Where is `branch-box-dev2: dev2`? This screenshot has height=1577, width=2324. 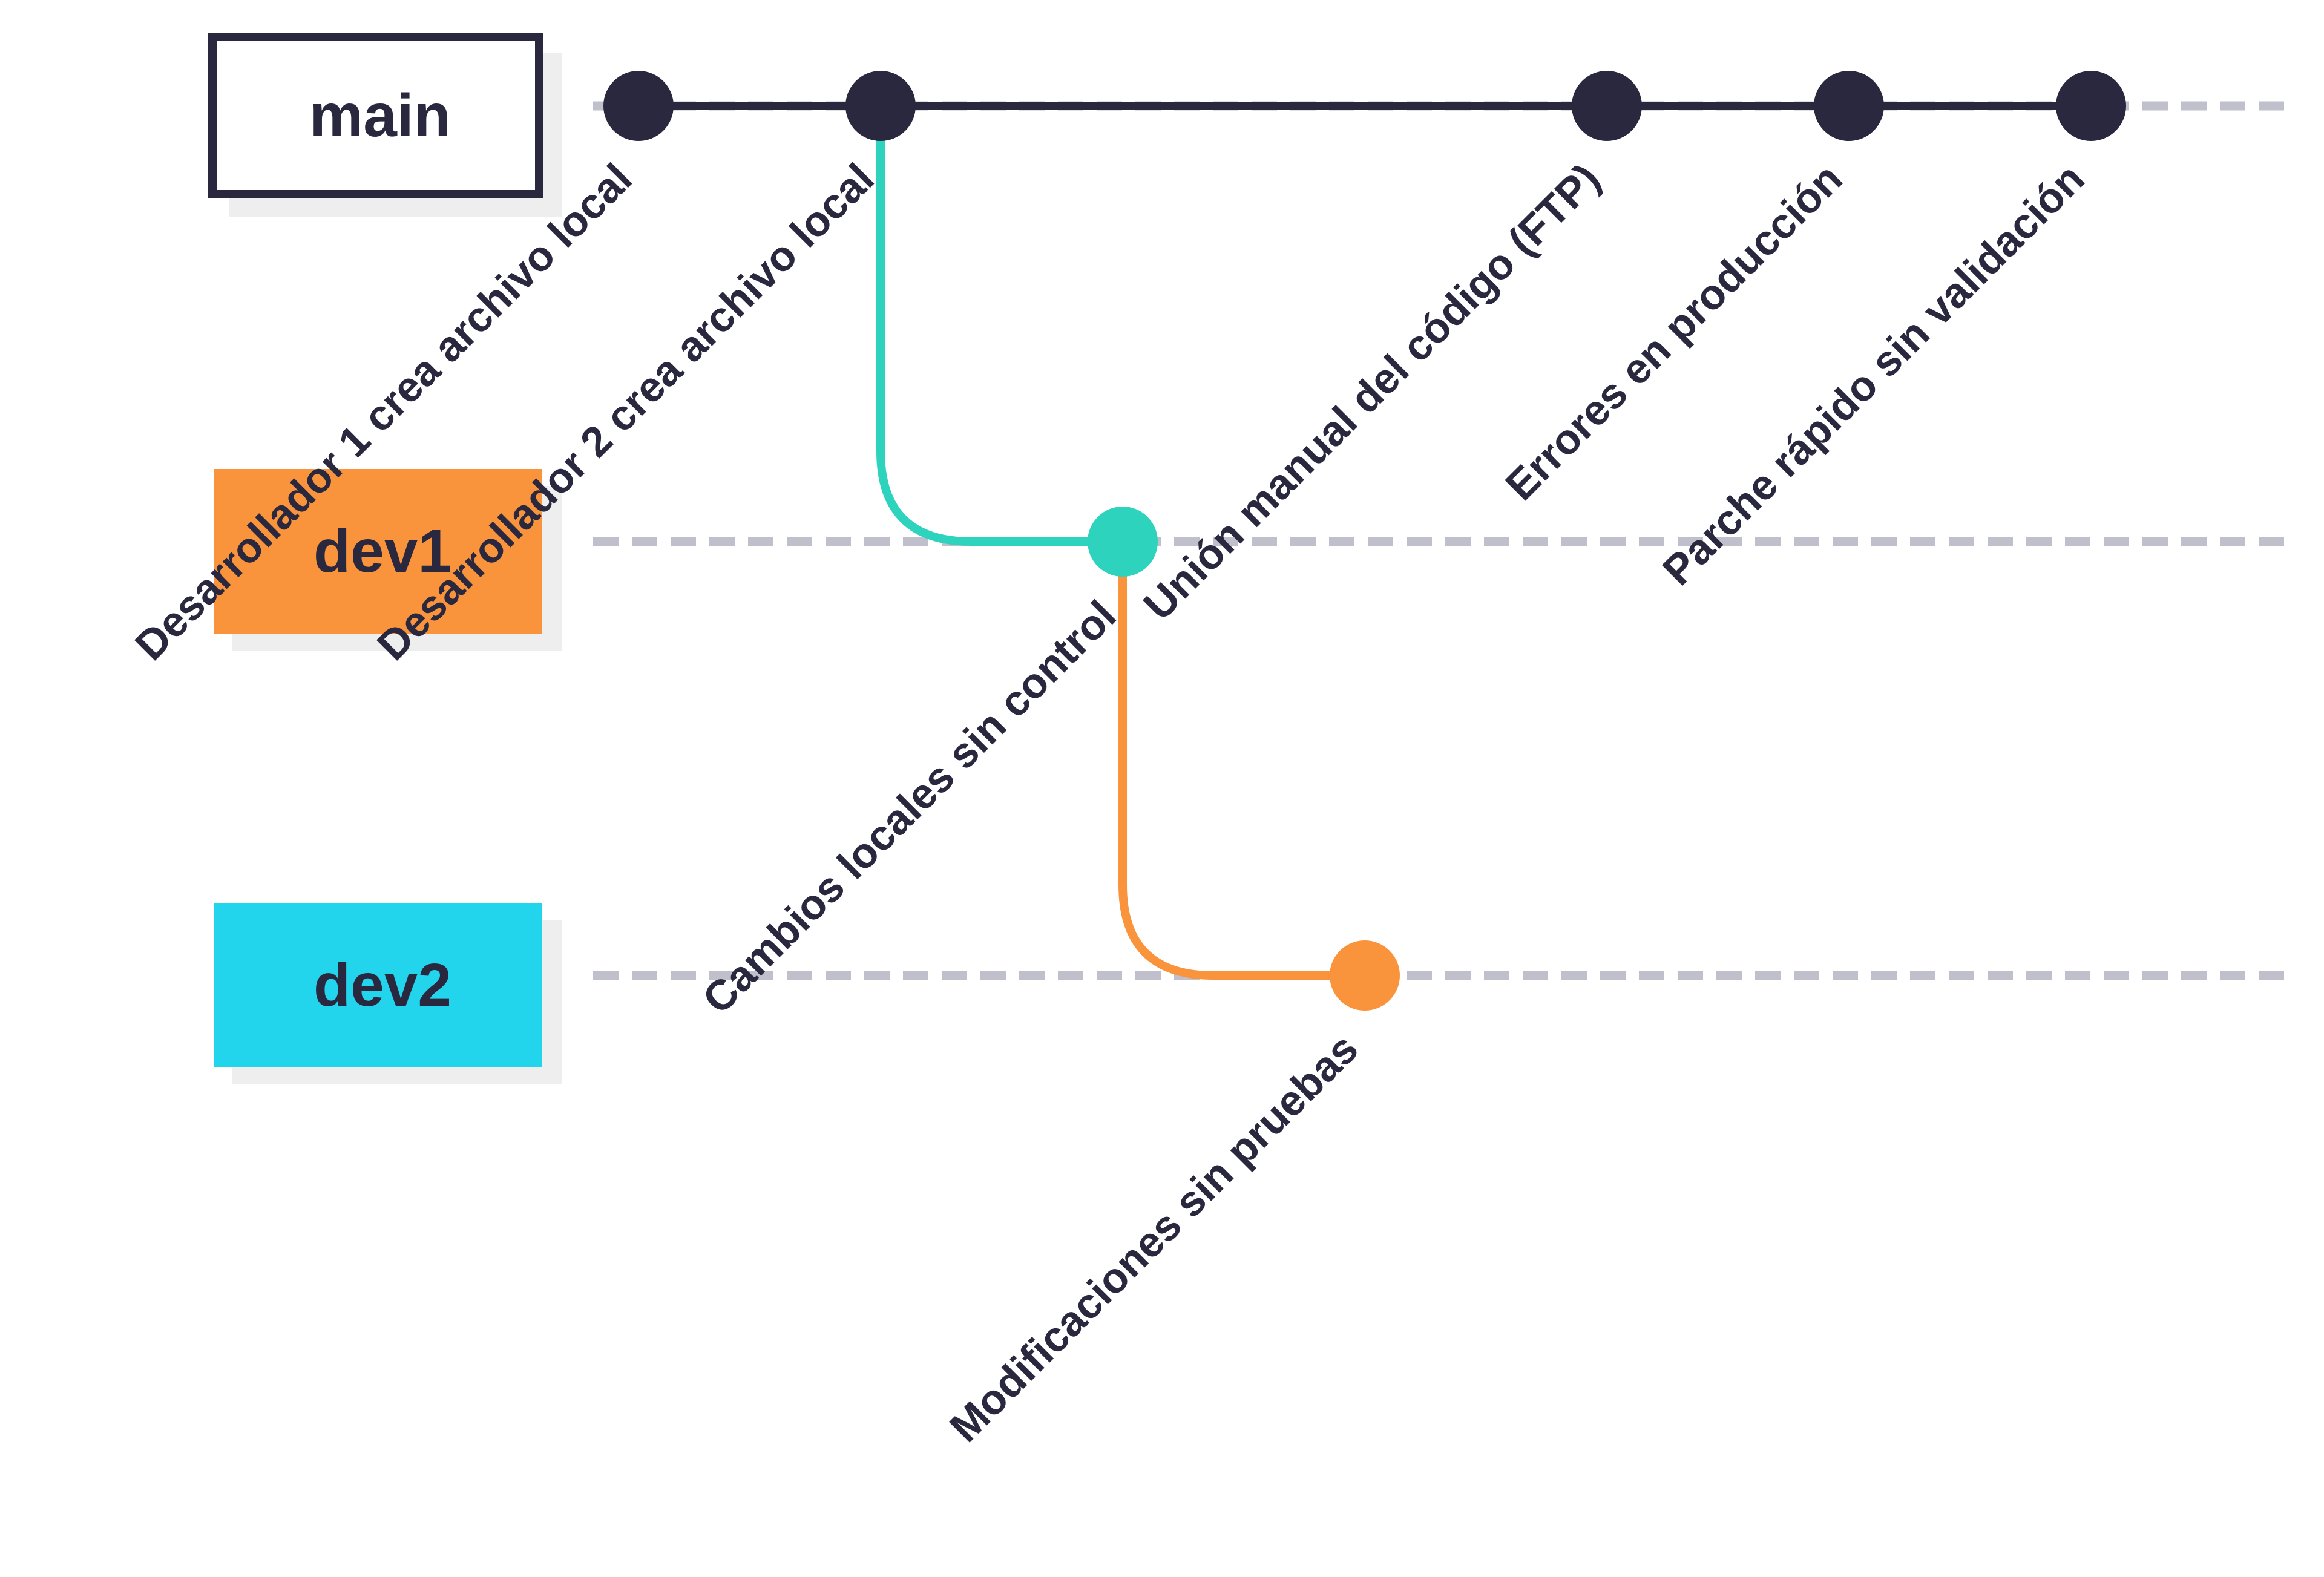
branch-box-dev2: dev2 is located at coordinates (388, 993).